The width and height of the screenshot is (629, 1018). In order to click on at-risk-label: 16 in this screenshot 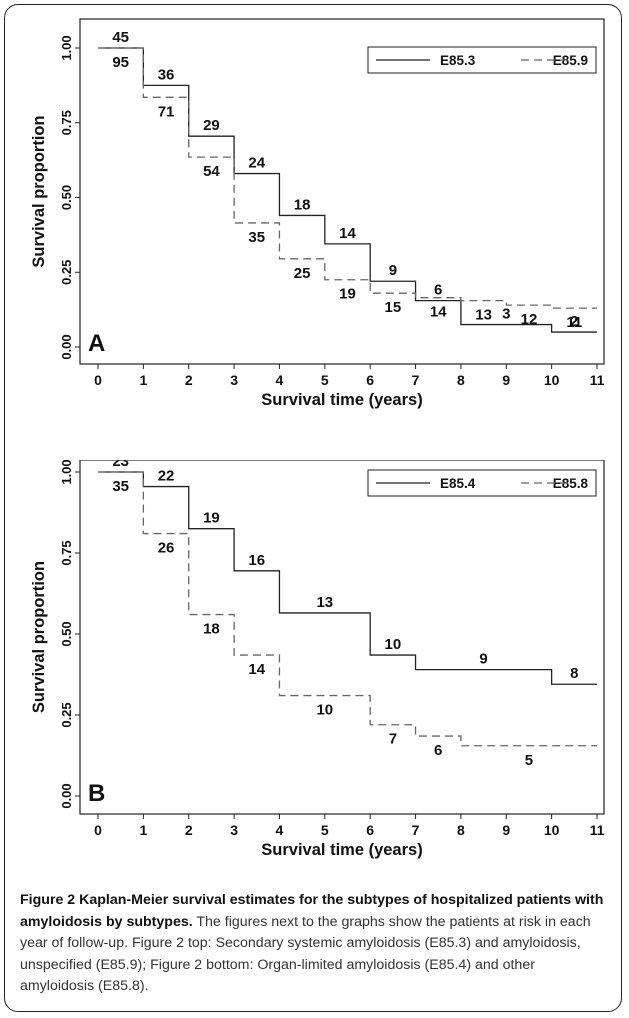, I will do `click(256, 560)`.